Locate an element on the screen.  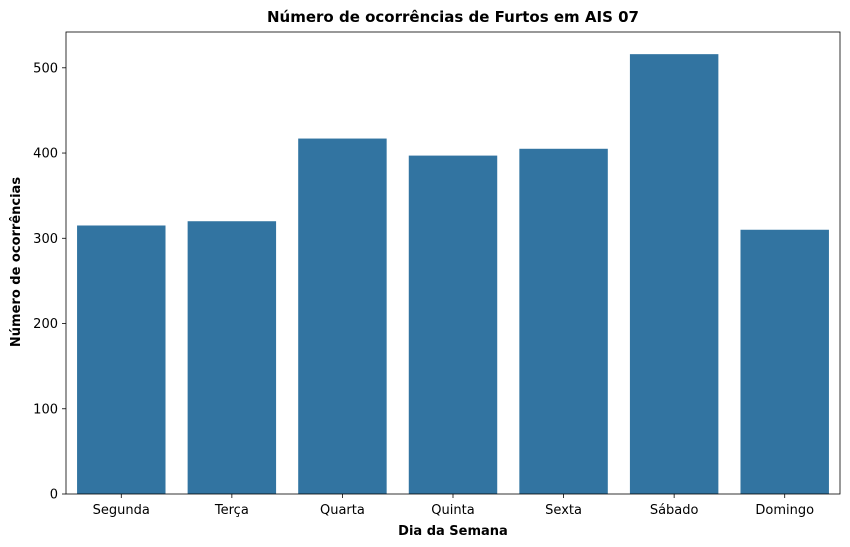
bar-sexta is located at coordinates (563, 321).